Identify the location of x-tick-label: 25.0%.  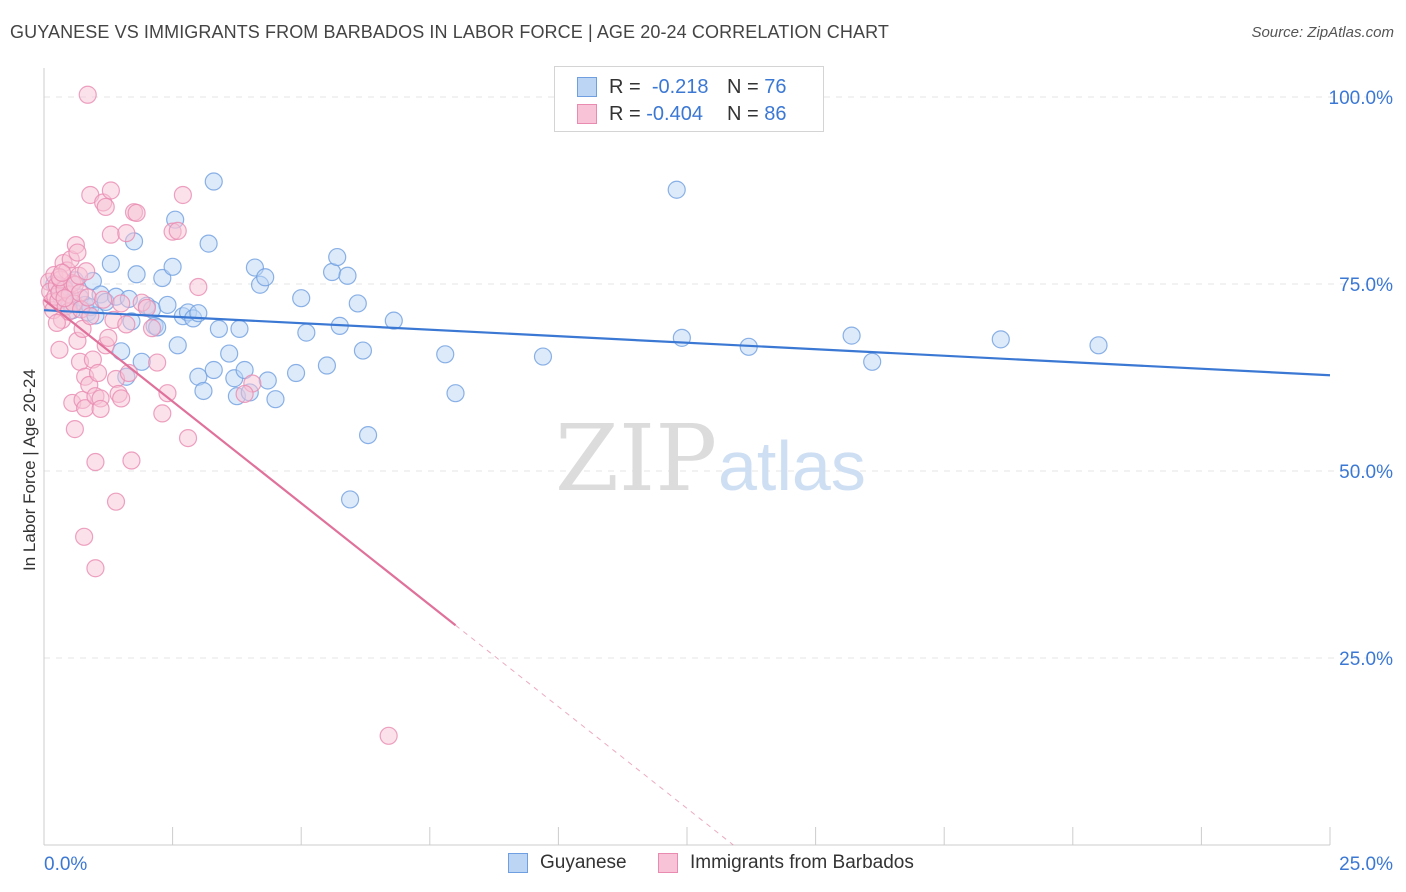
(1366, 864).